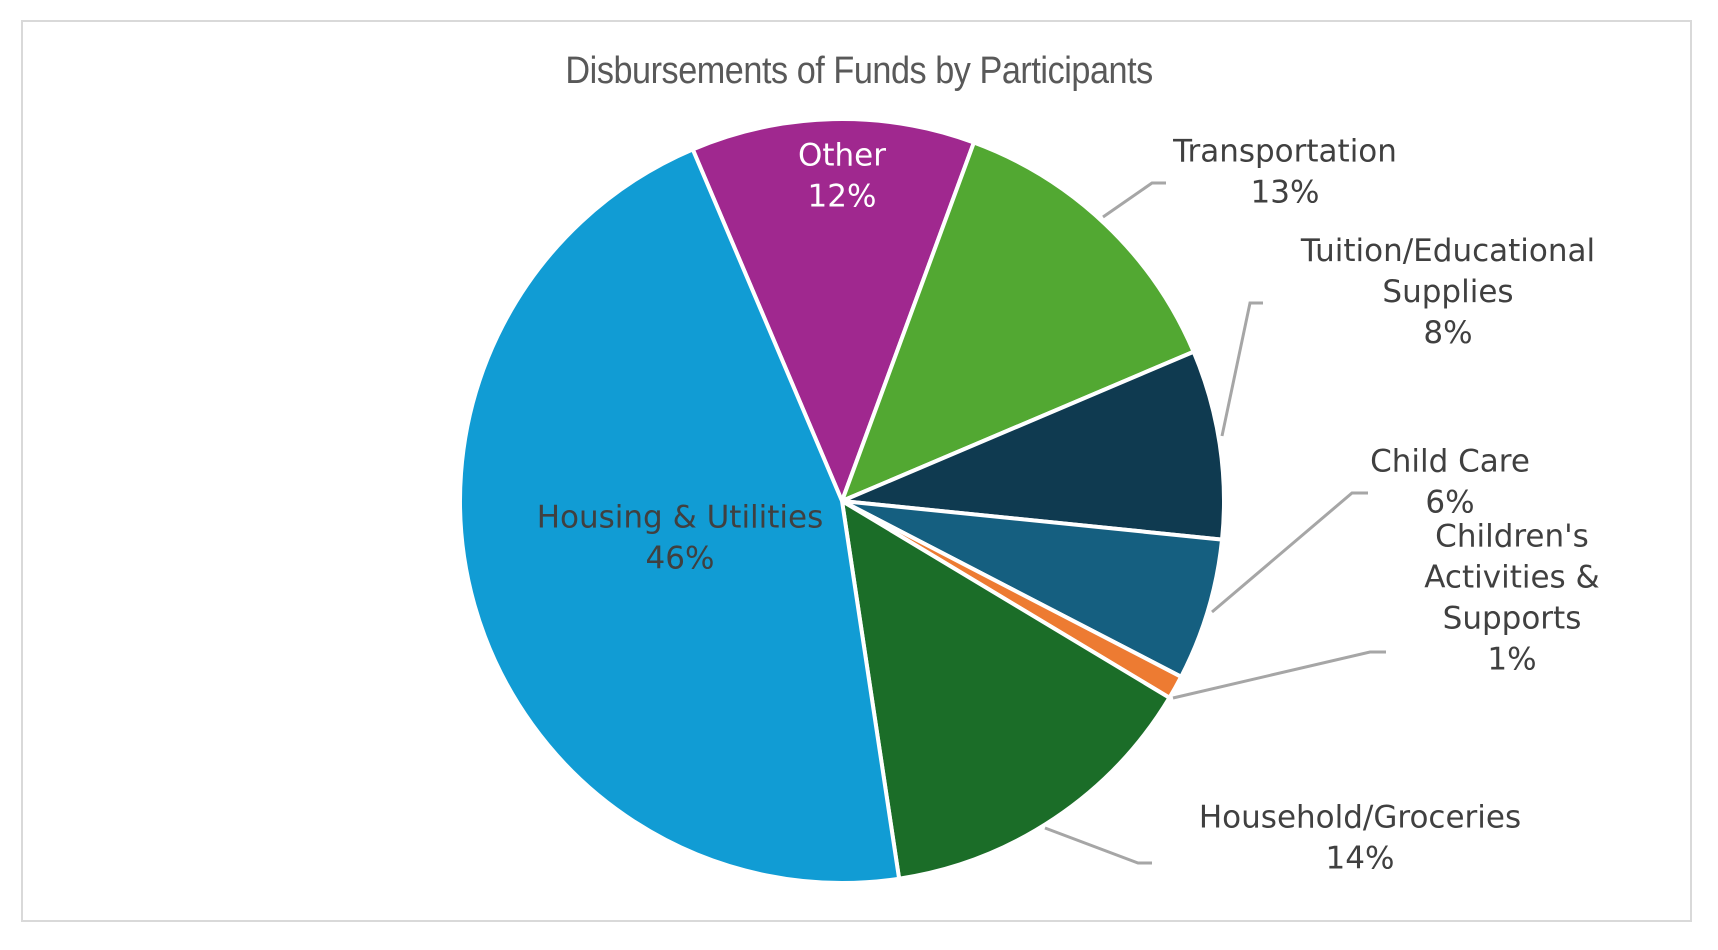 This screenshot has height=950, width=1718. Describe the element at coordinates (1032, 589) in the screenshot. I see `slice-child-care` at that location.